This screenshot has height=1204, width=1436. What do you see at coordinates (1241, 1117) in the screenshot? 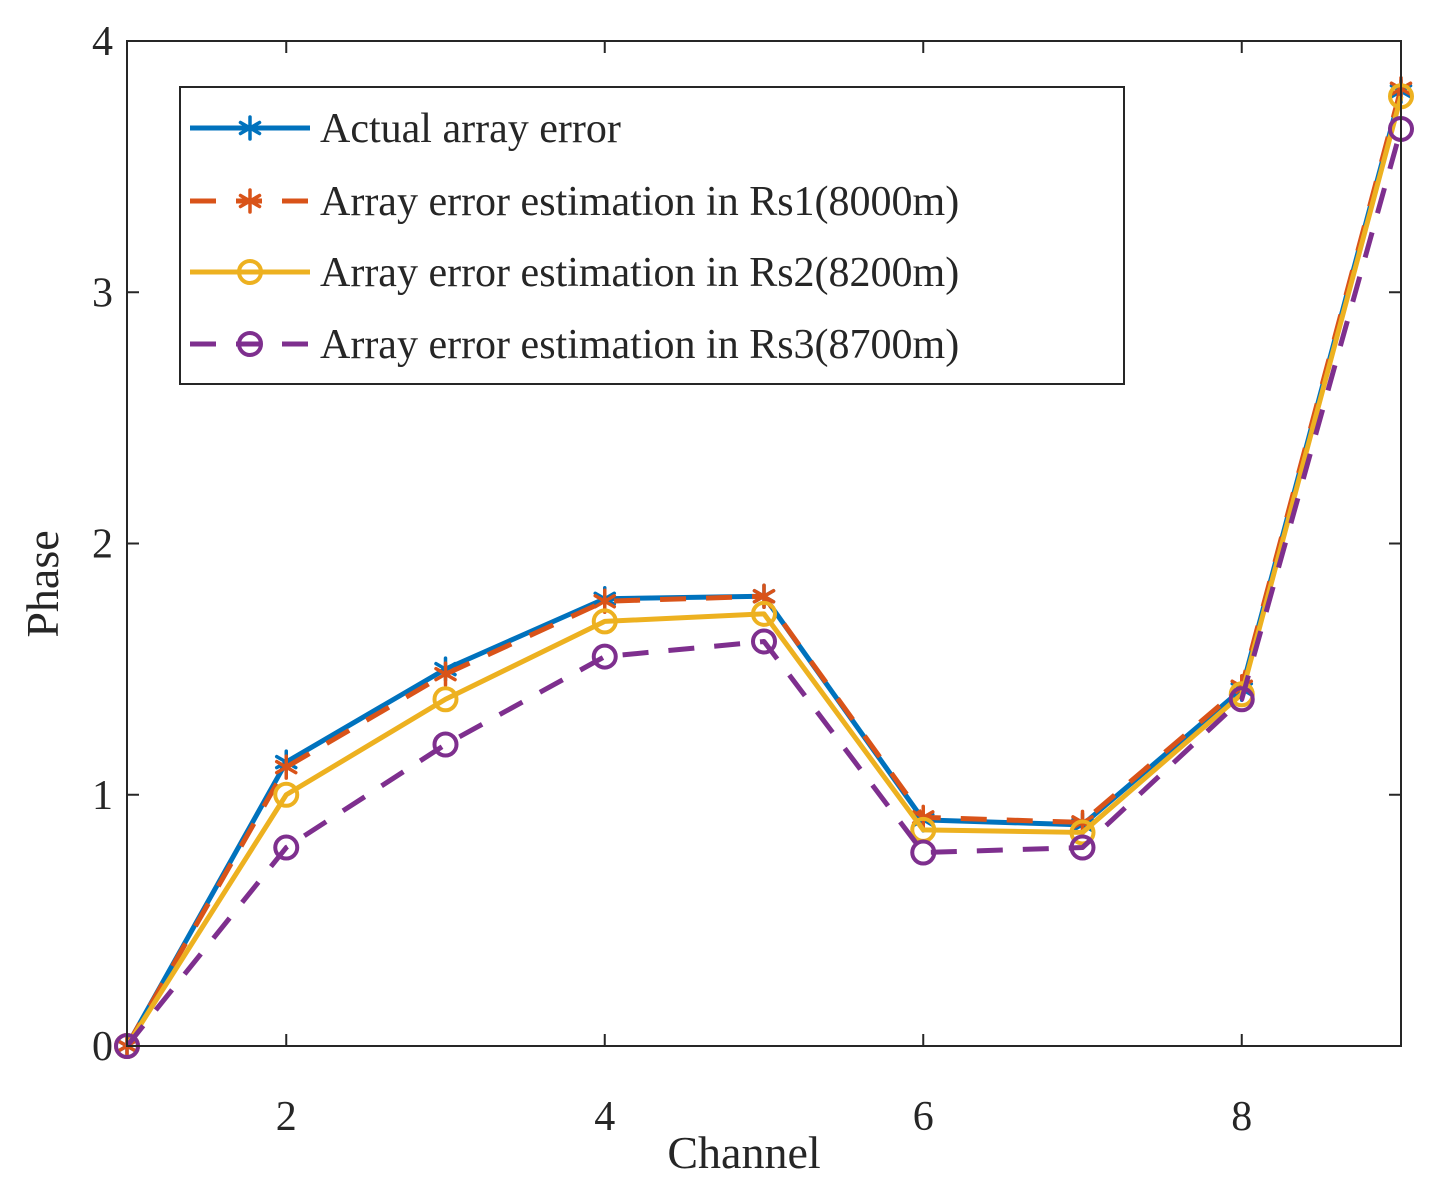
I see `x-tick-label-8: 8` at bounding box center [1241, 1117].